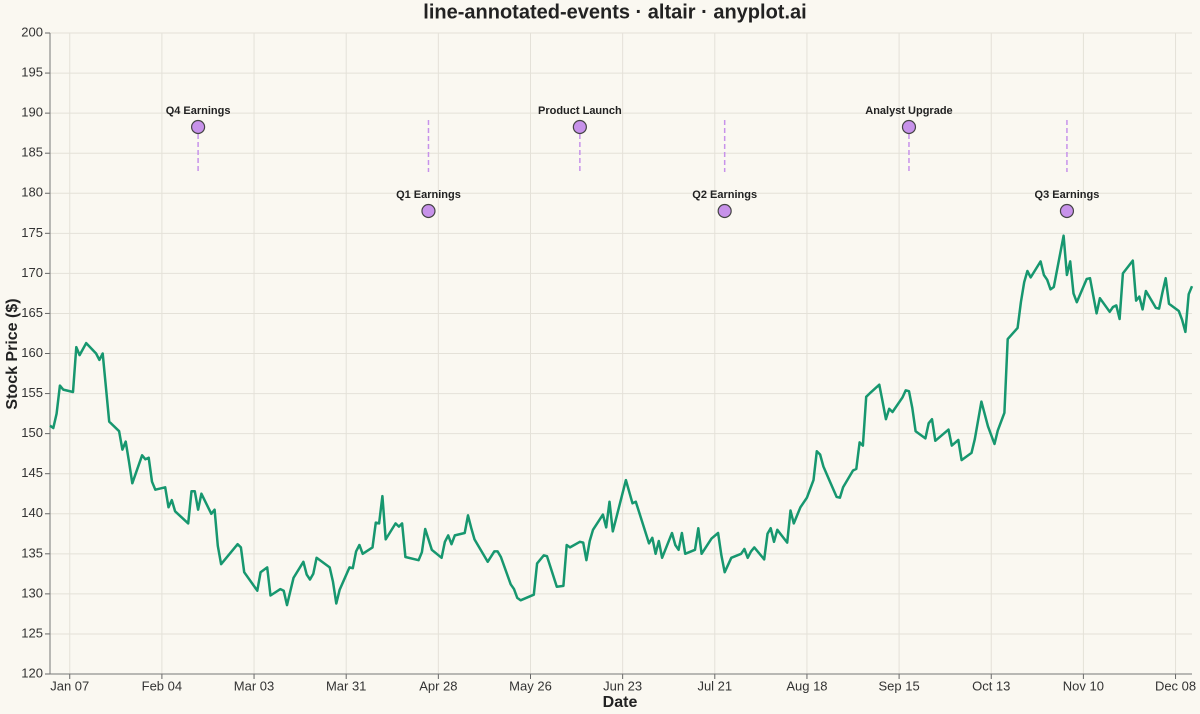 This screenshot has height=714, width=1200. I want to click on x-tick-label: Mar 03, so click(254, 685).